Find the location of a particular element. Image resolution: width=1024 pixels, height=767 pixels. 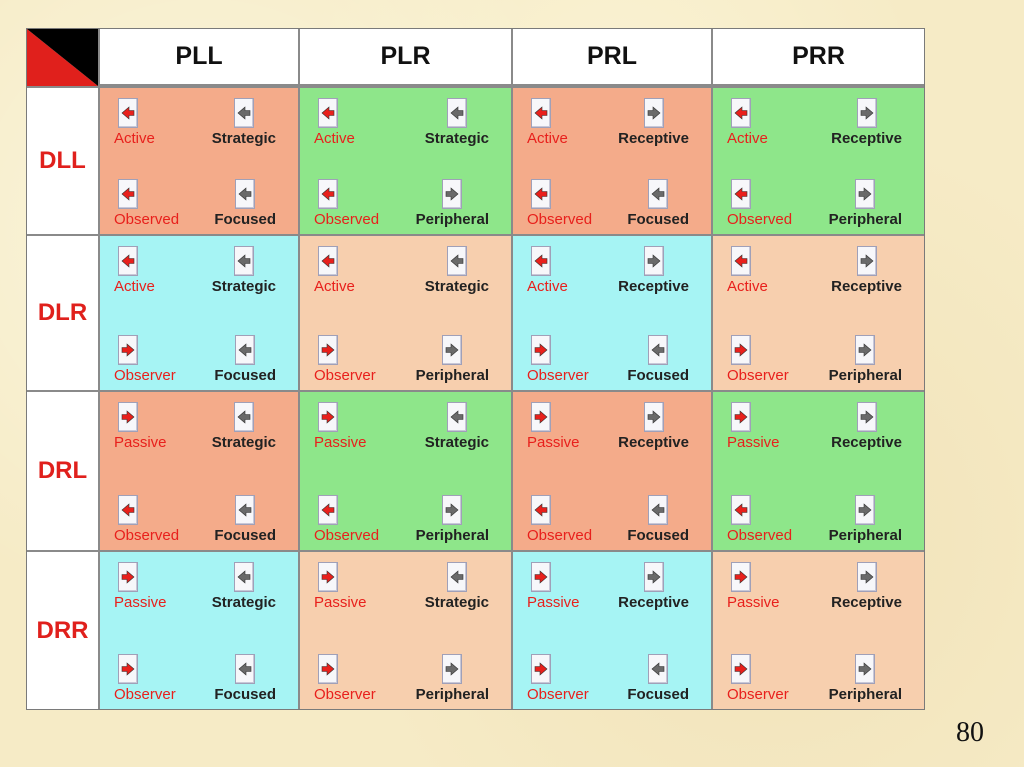

matrix-cell: Active Observed Strategic Peripheral is located at coordinates (404, 160).